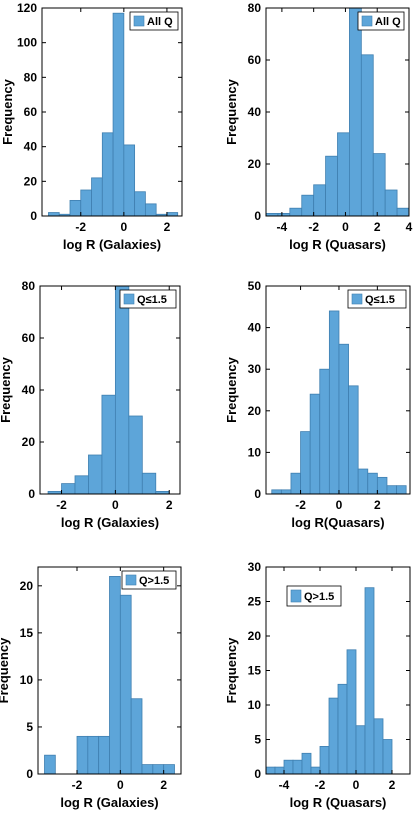 The image size is (418, 816). I want to click on y-tick-label: 100, so click(27, 43).